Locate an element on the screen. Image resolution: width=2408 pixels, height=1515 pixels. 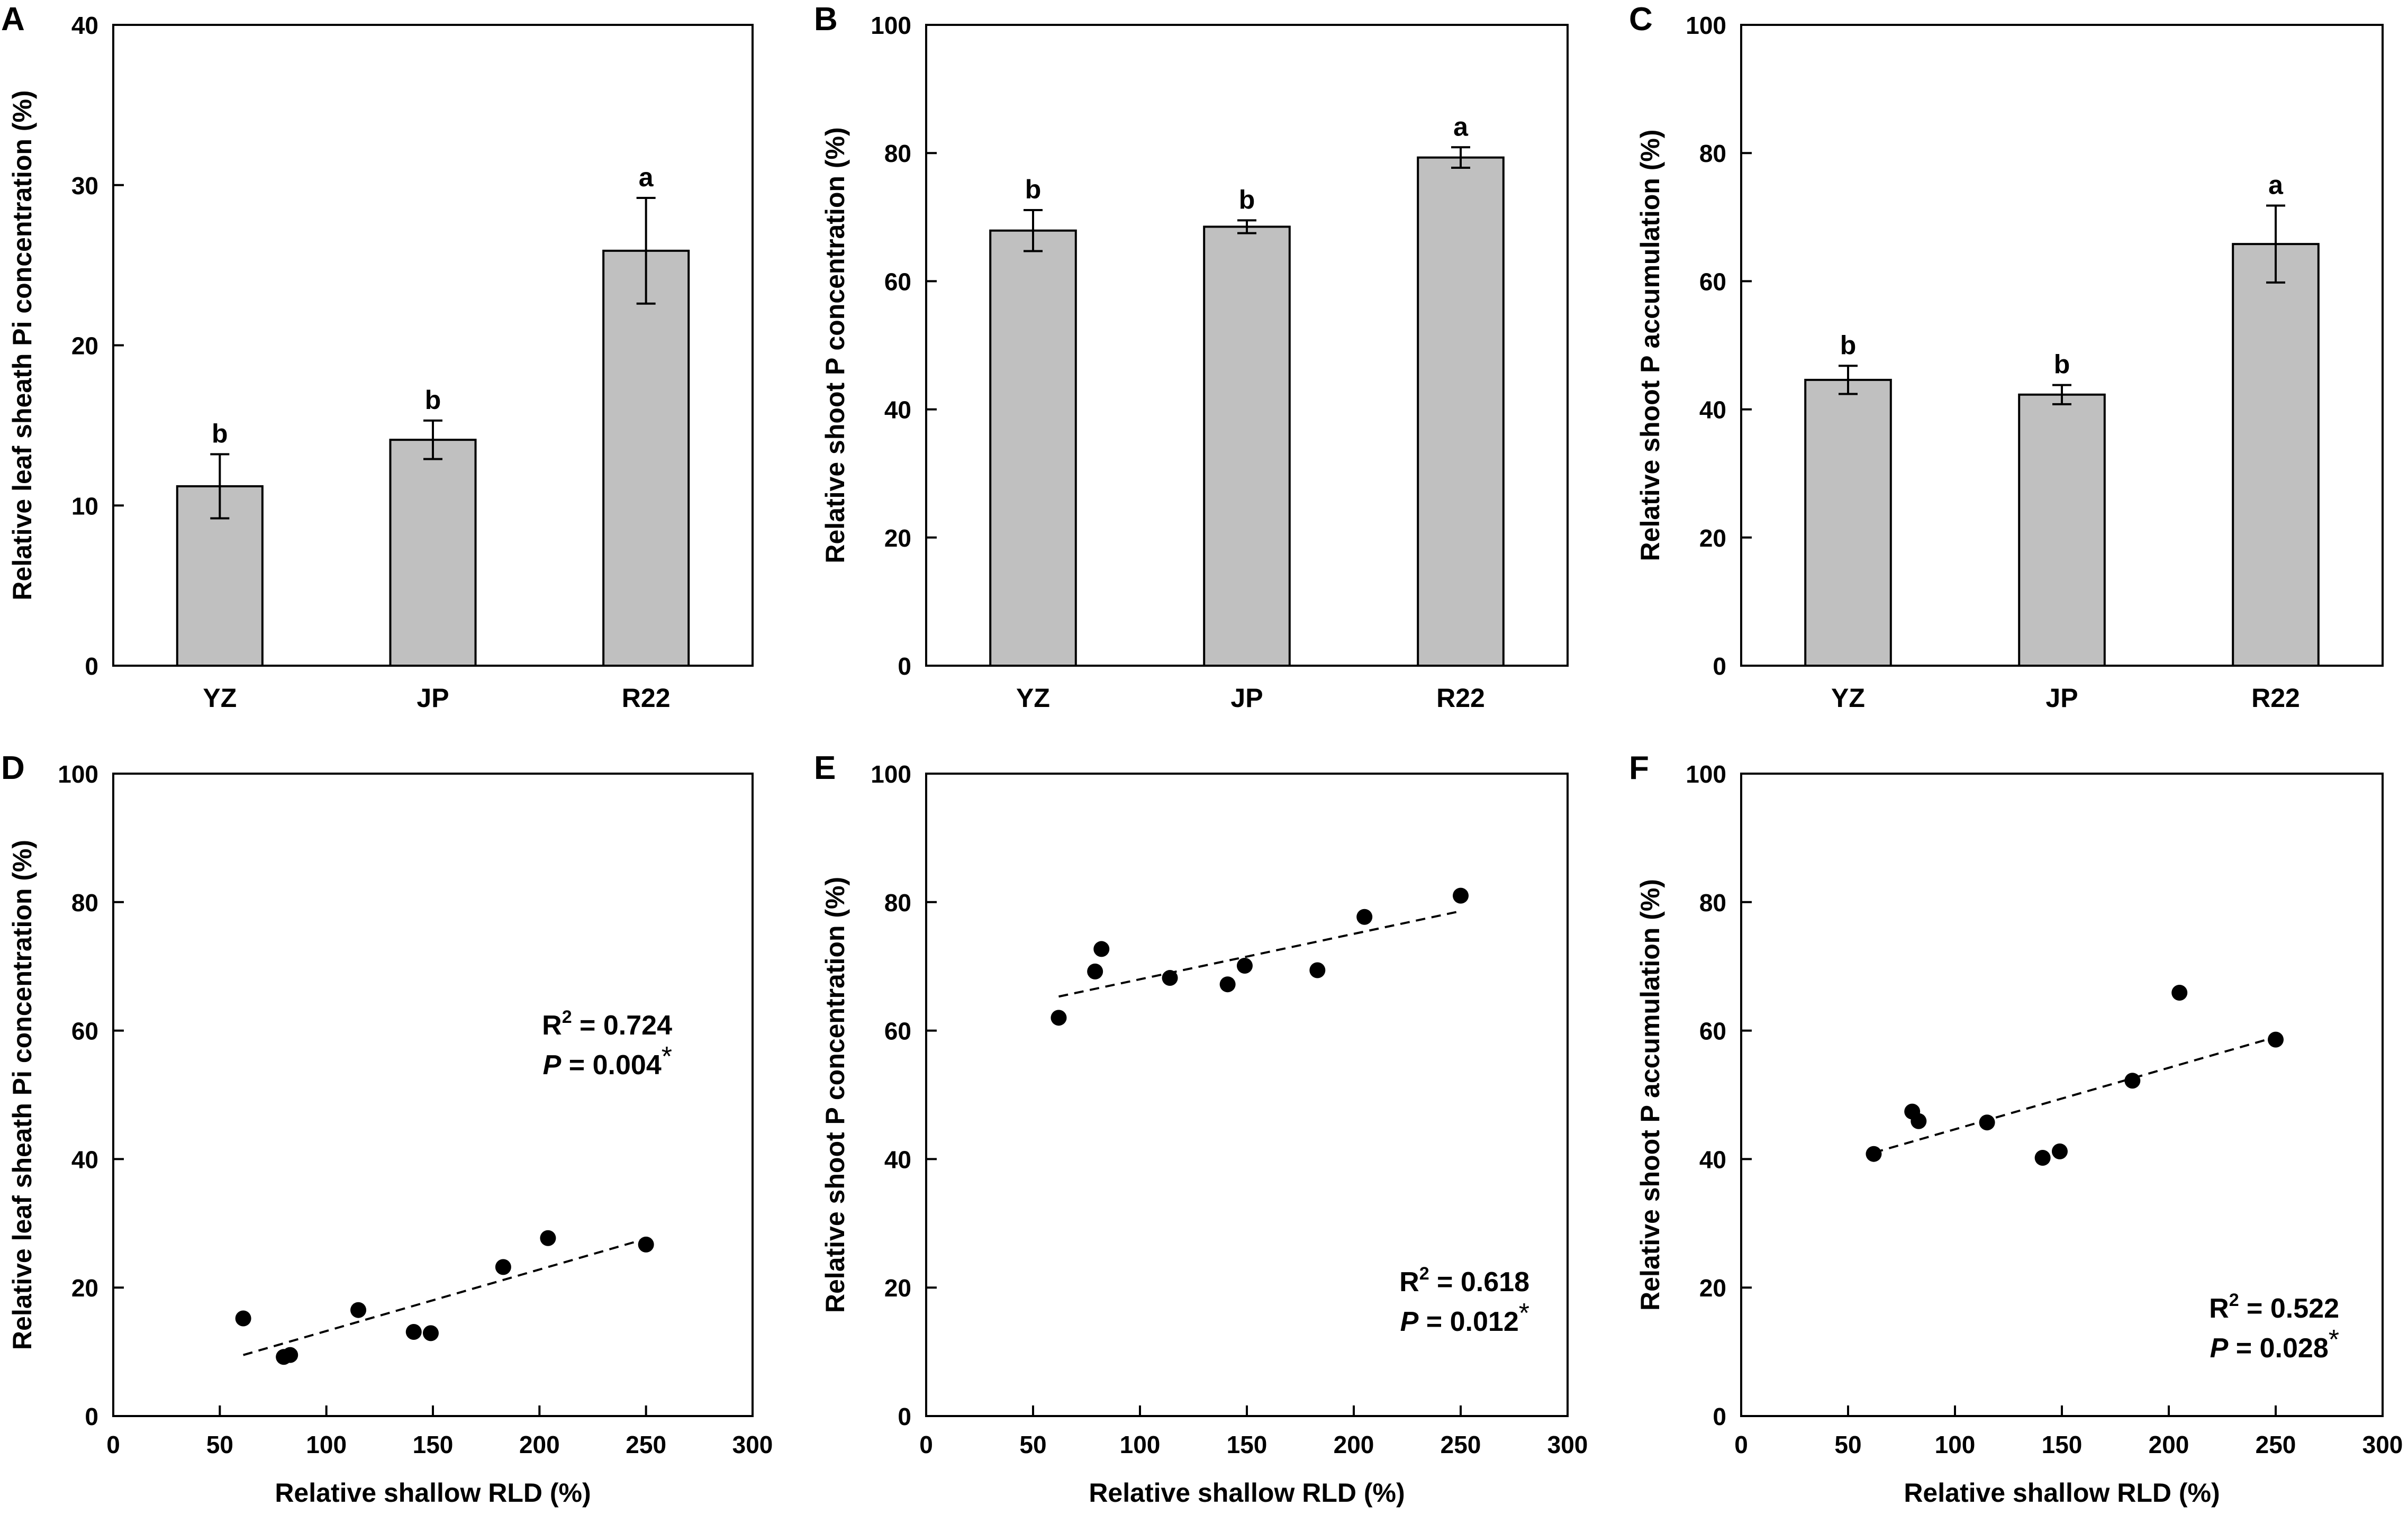
p-value-label: P = 0.028* is located at coordinates (2274, 1344).